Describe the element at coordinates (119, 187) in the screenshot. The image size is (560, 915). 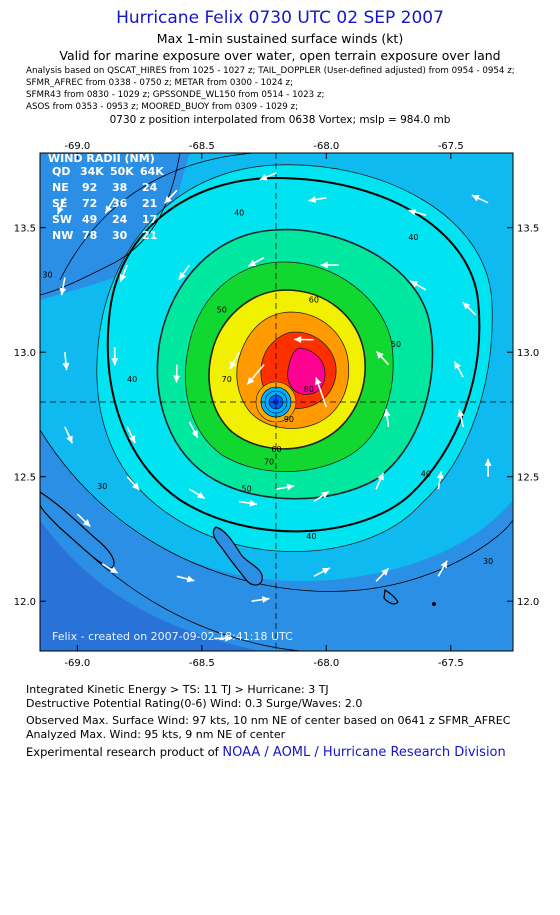
I see `wind-radii-cell: 38` at that location.